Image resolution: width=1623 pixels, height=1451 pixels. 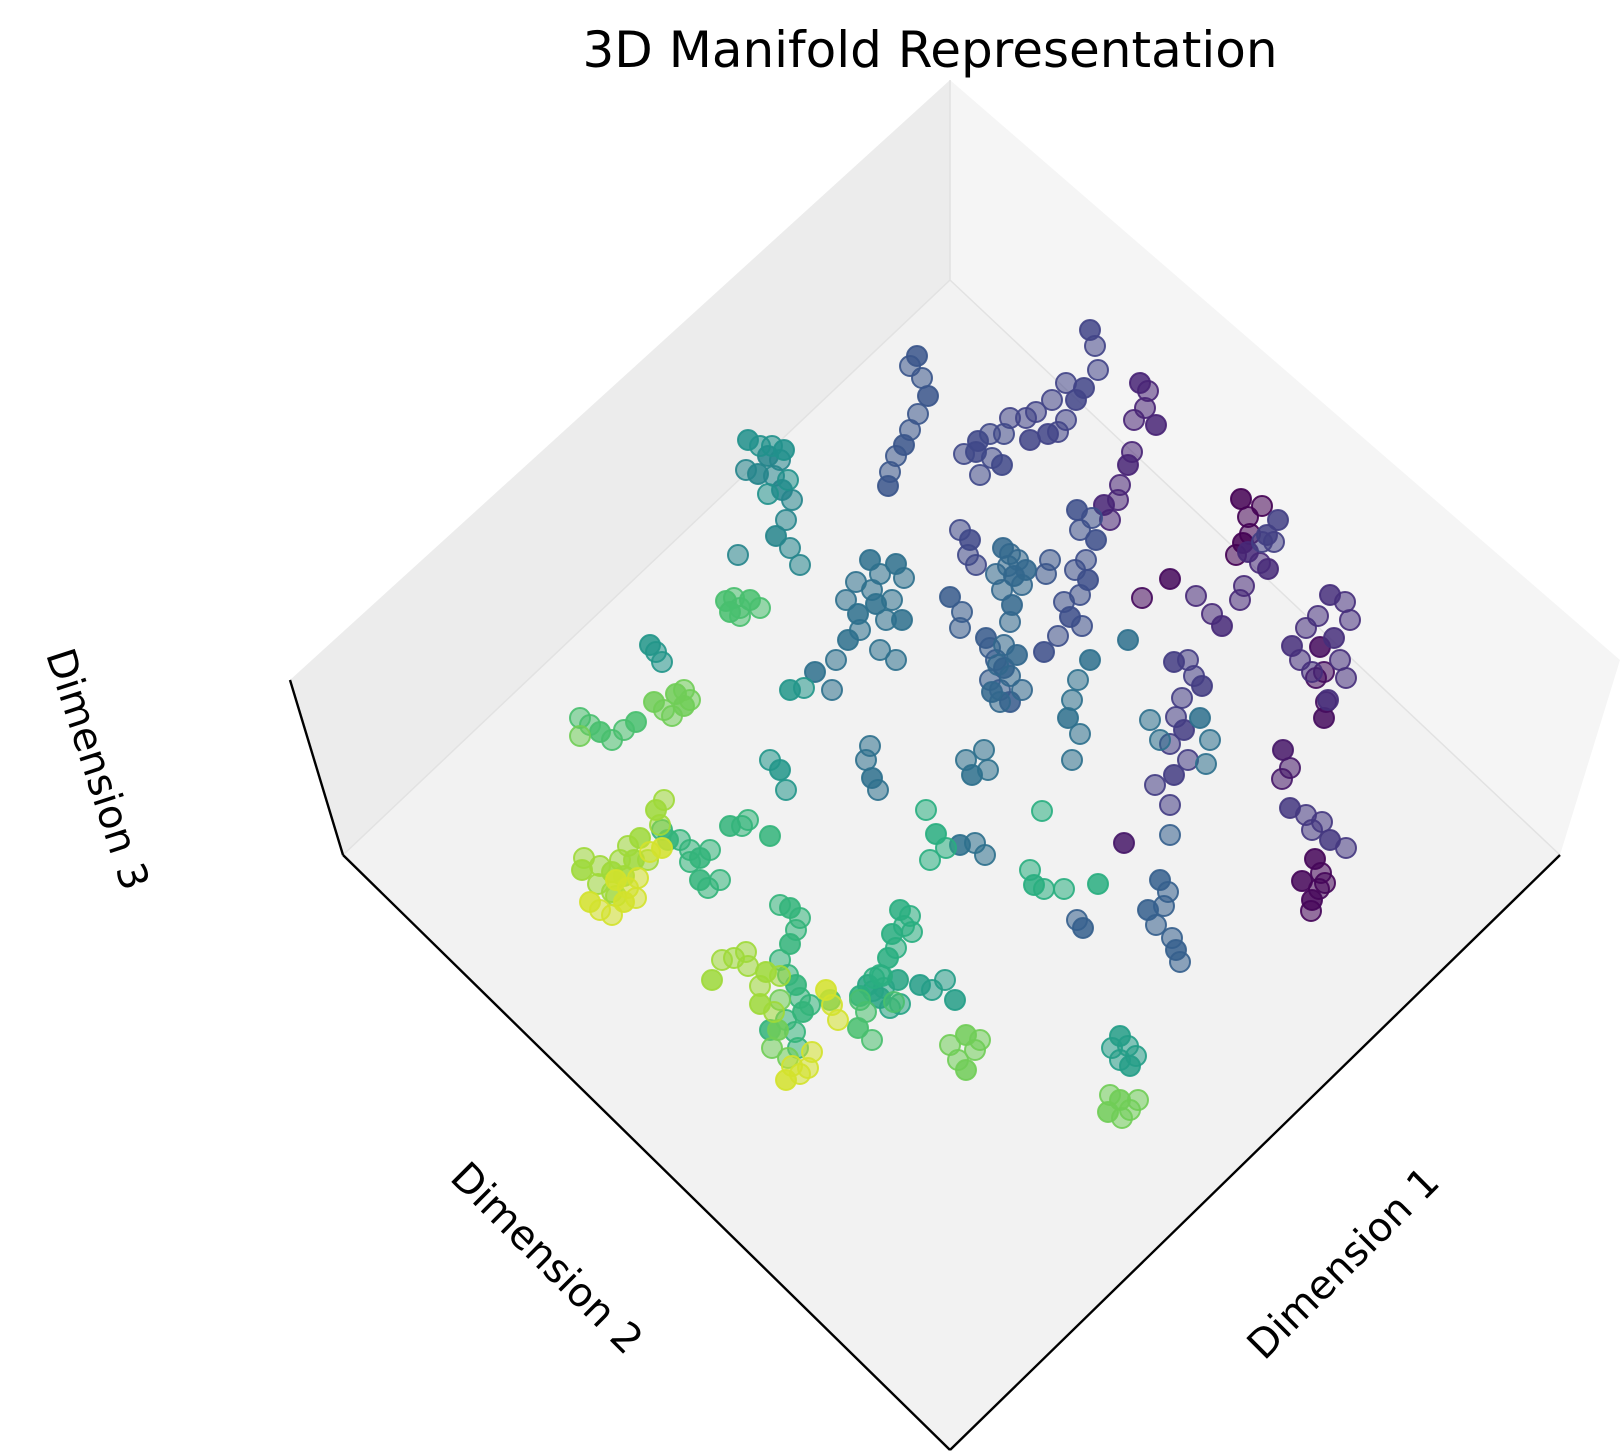 I want to click on axis-label-dimension-3: Dimension 3, so click(x=96, y=769).